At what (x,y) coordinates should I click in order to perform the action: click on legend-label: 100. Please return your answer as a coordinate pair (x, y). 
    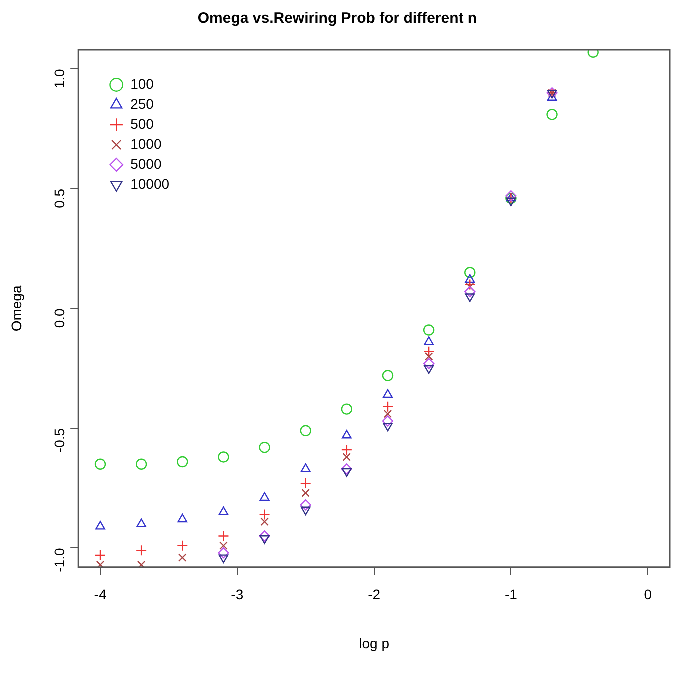
    Looking at the image, I should click on (142, 84).